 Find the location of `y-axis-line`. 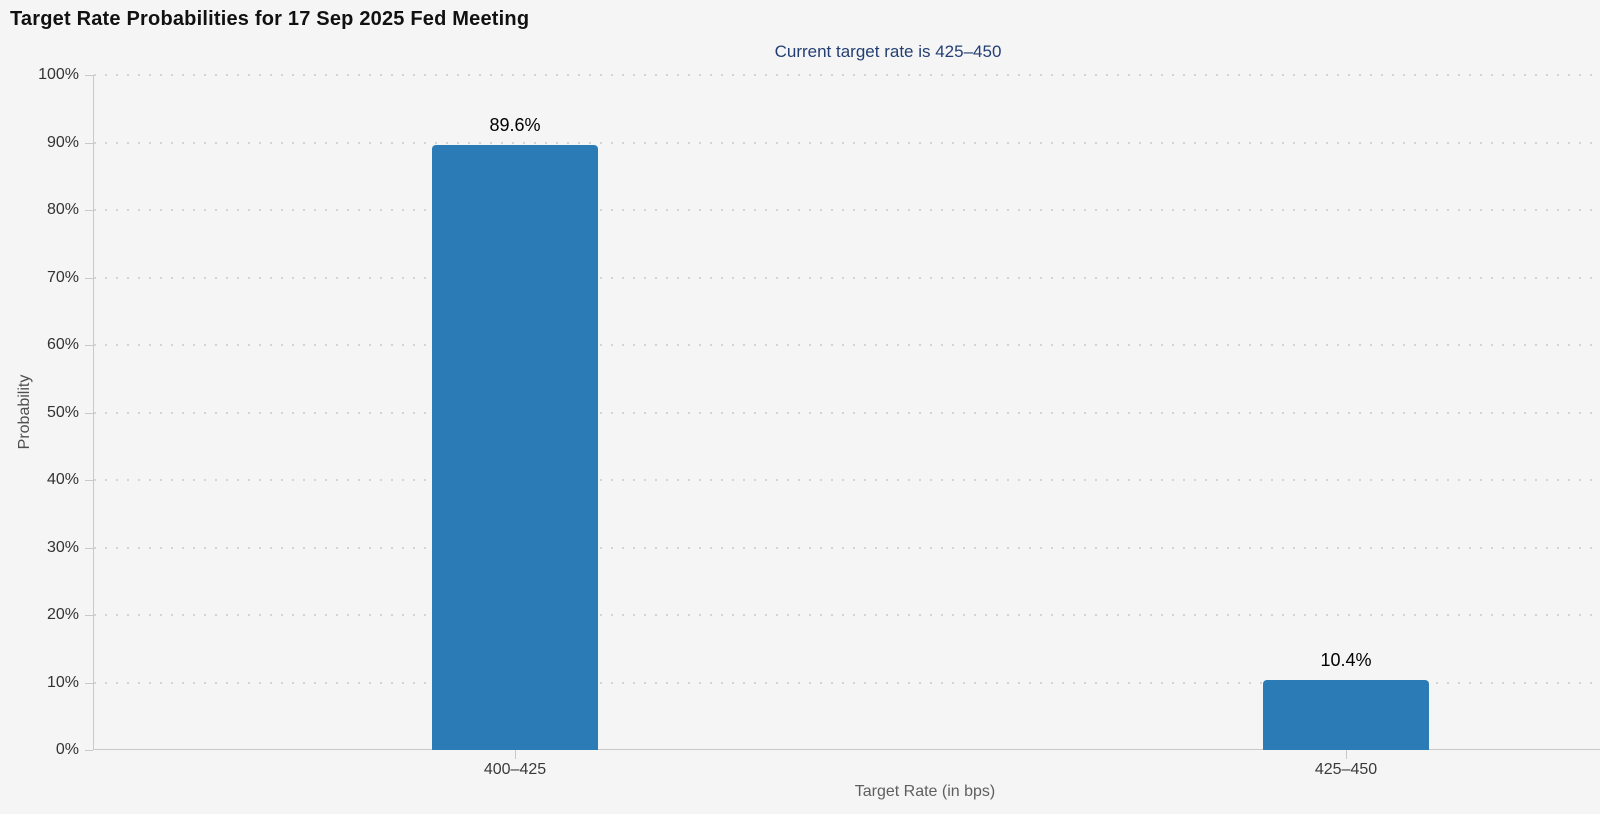

y-axis-line is located at coordinates (93, 412).